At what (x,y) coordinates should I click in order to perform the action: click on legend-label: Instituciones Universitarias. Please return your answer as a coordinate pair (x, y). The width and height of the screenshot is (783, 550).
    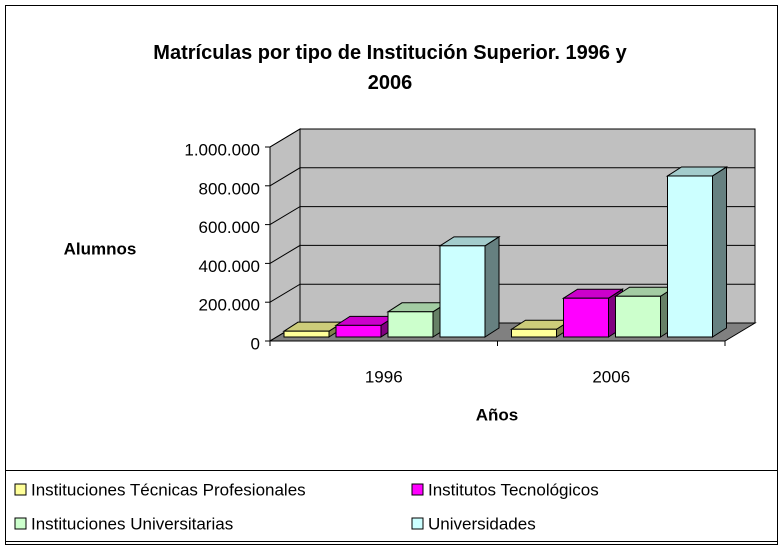
    Looking at the image, I should click on (132, 523).